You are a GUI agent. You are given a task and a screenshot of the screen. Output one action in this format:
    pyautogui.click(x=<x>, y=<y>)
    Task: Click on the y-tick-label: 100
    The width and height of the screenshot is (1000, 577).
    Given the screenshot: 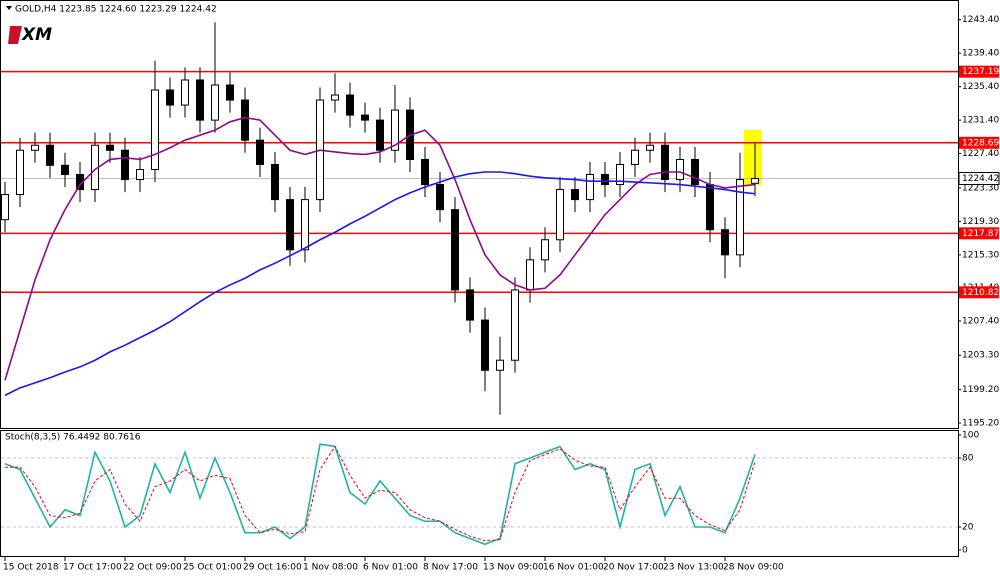 What is the action you would take?
    pyautogui.click(x=970, y=436)
    